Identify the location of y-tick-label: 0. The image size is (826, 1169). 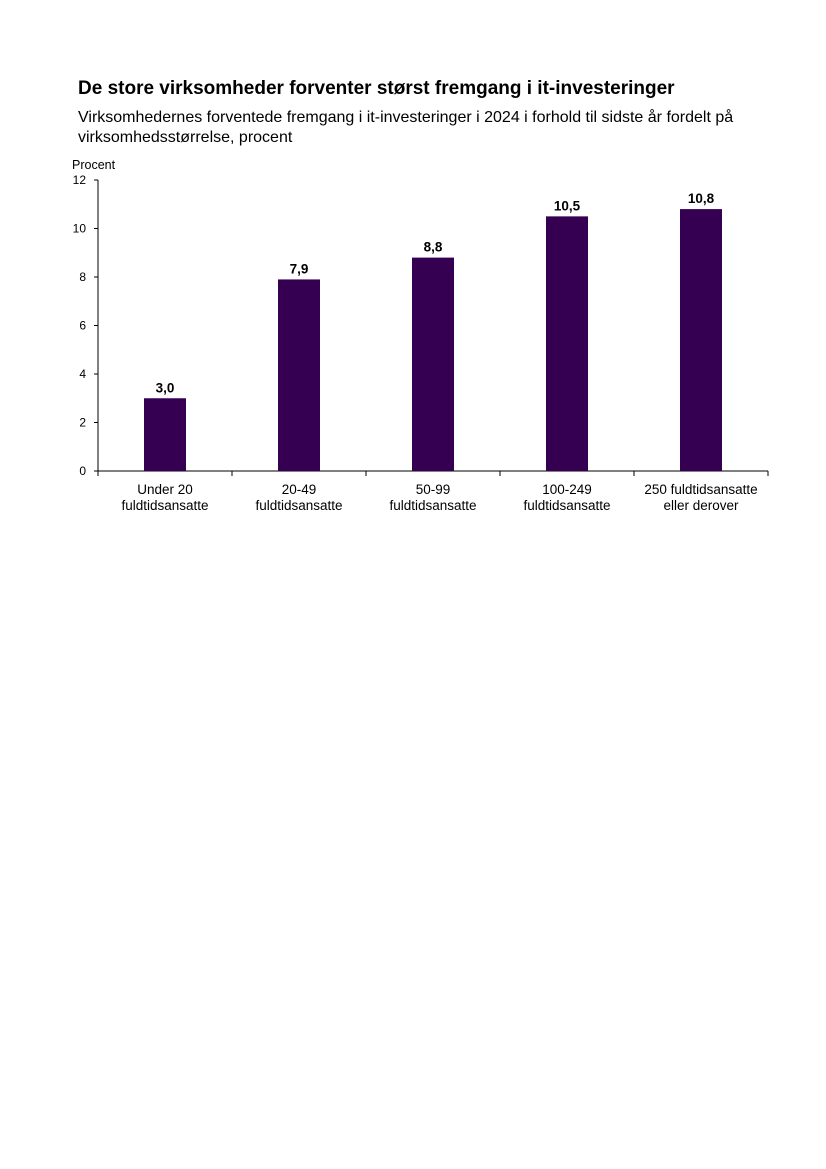
(82, 471).